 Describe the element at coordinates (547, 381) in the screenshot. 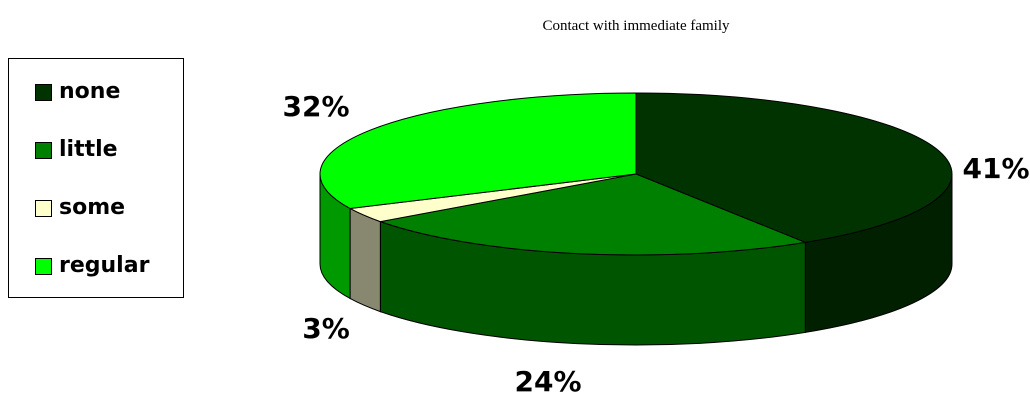

I see `pie-label-little: 24%` at that location.